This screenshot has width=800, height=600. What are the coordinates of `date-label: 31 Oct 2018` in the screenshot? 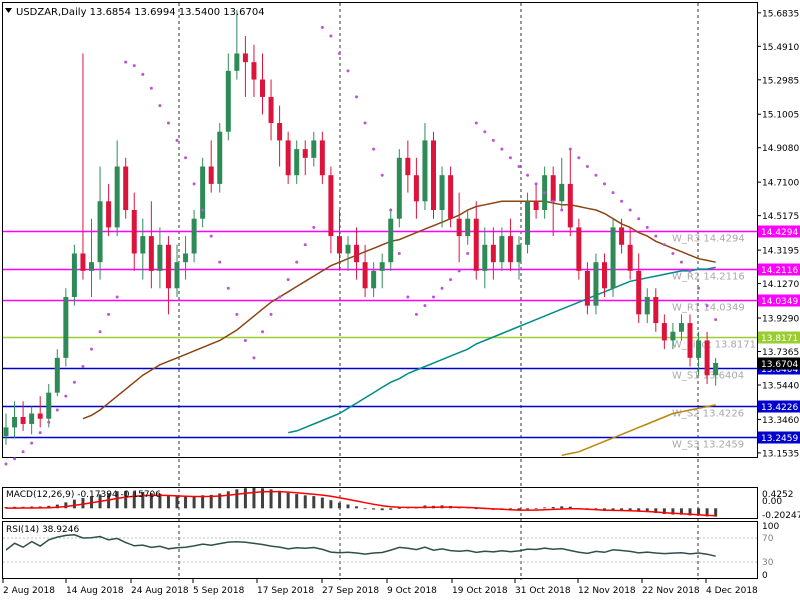 It's located at (543, 591).